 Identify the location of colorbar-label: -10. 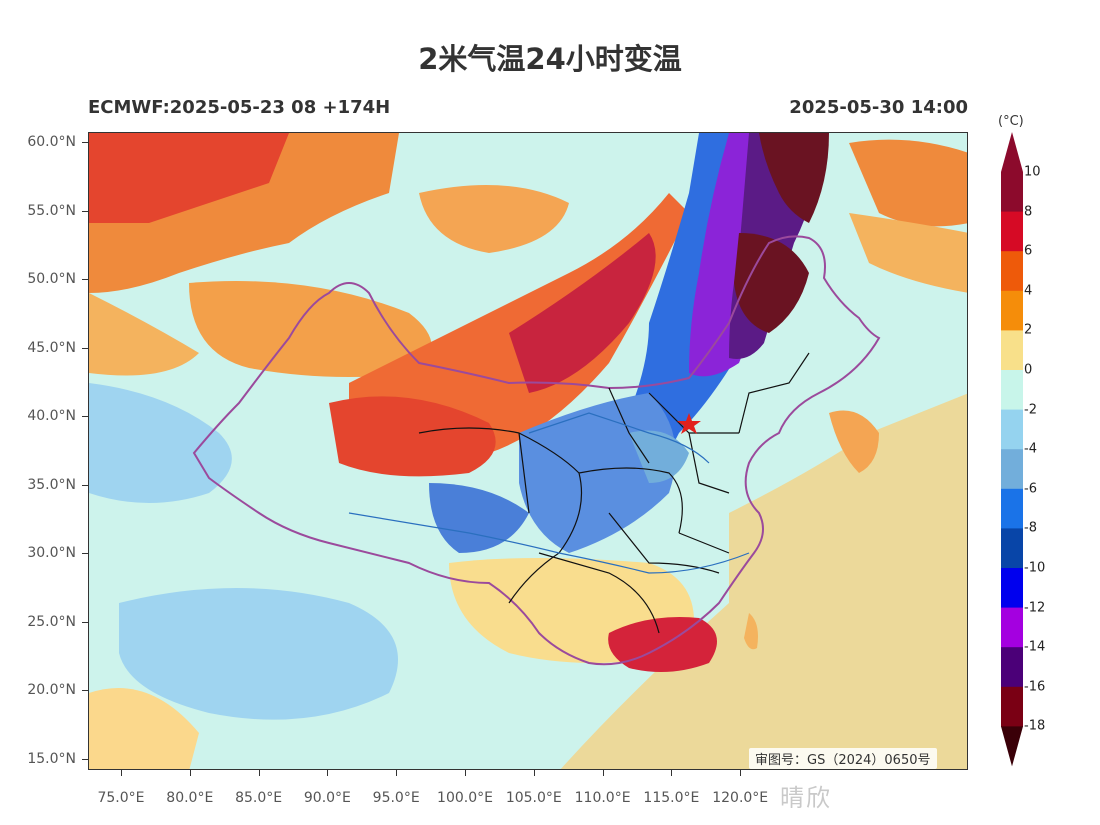
(1035, 568).